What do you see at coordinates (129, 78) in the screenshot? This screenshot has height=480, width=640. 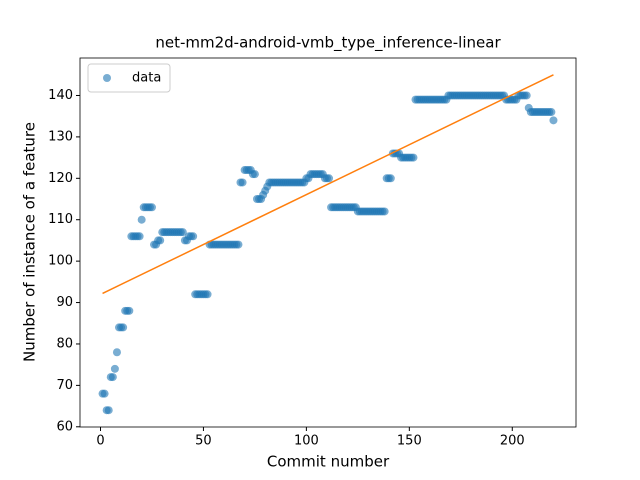 I see `legend-box` at bounding box center [129, 78].